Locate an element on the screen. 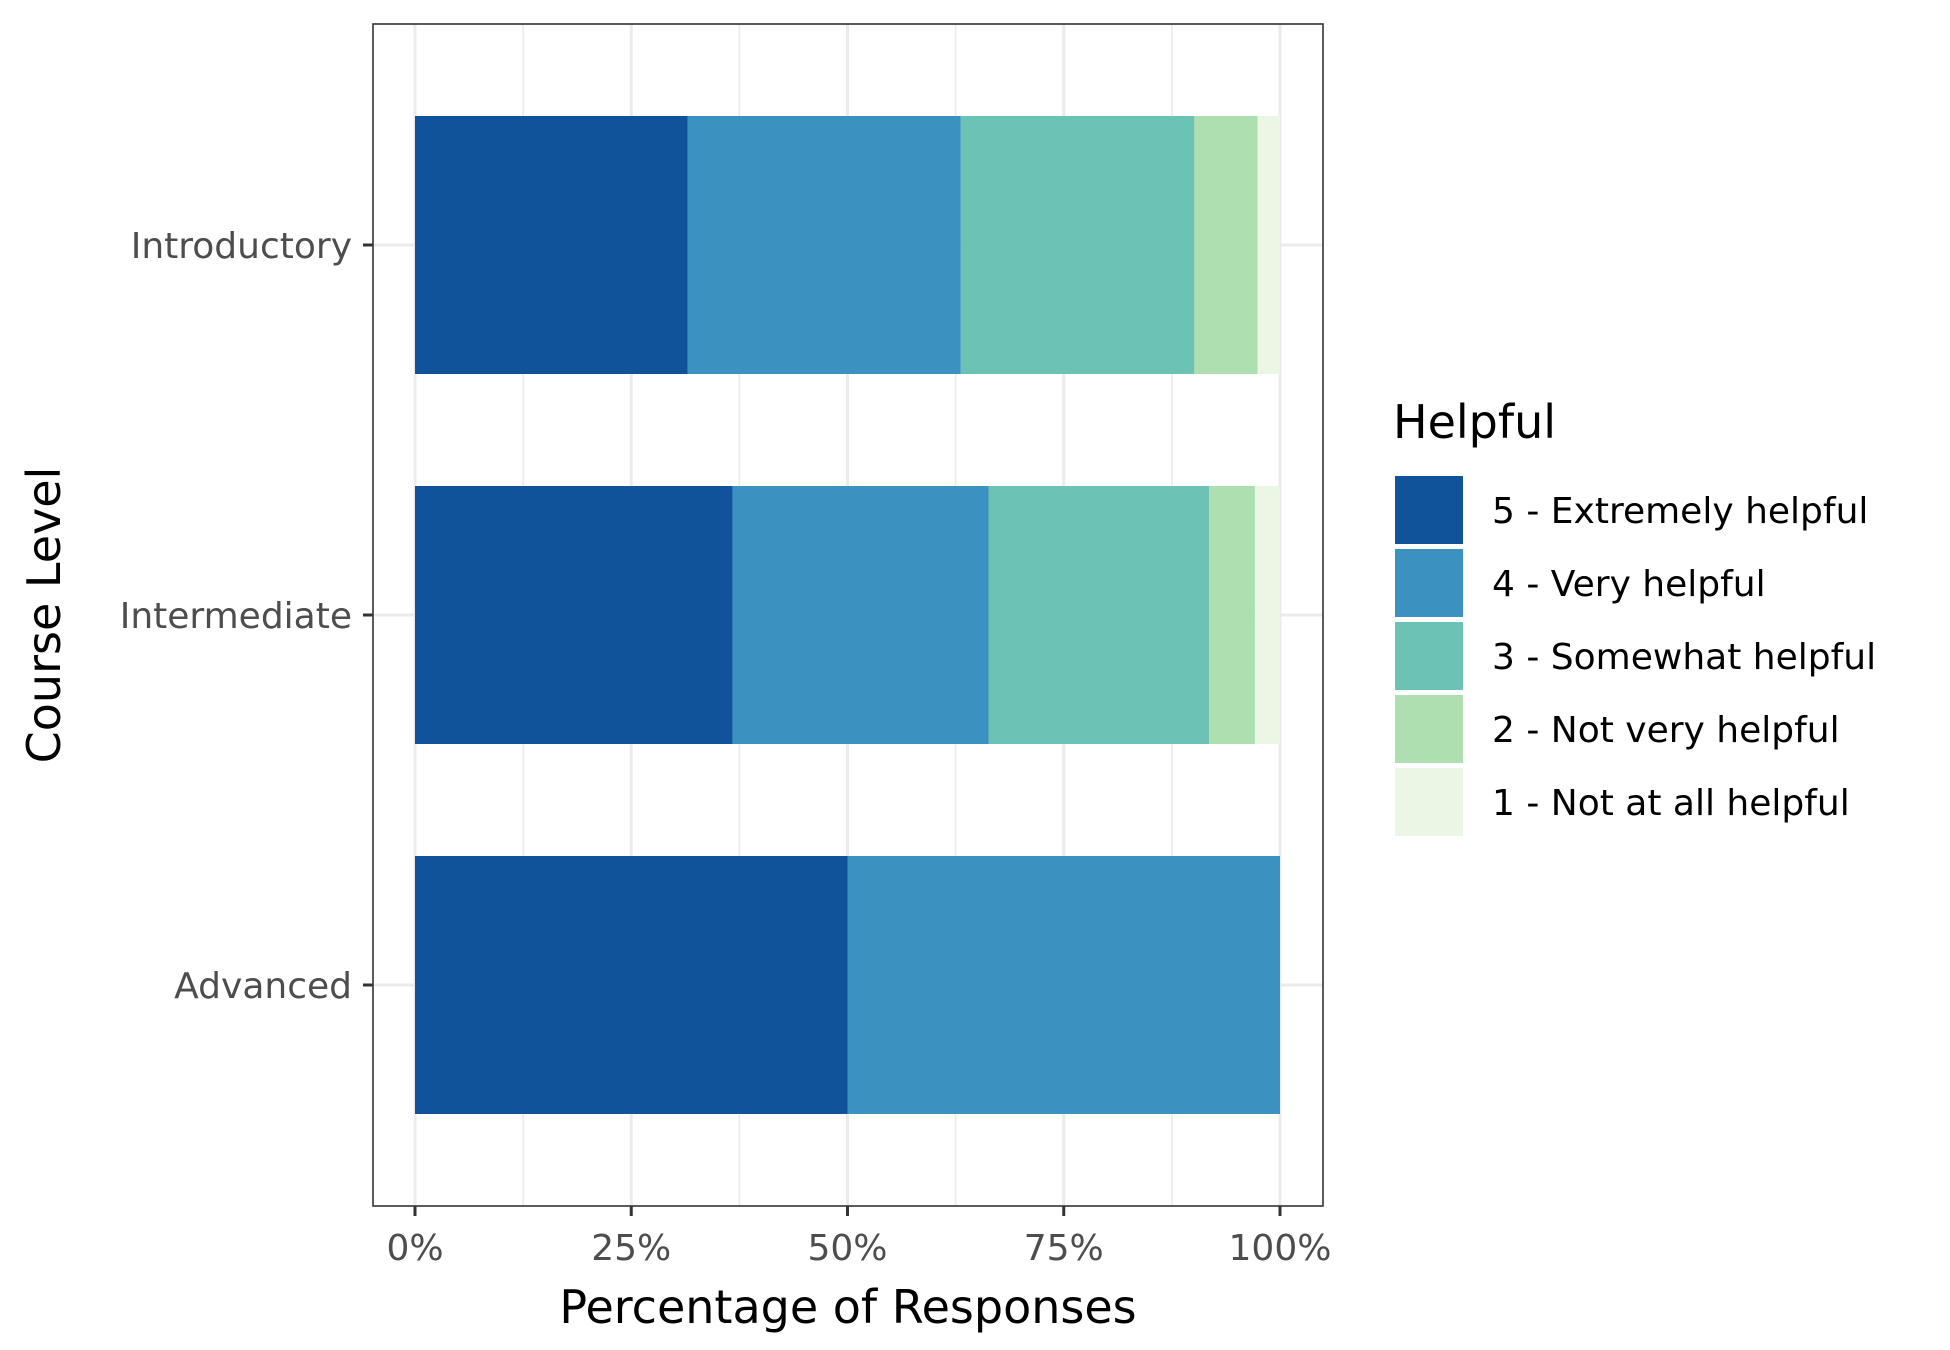 The height and width of the screenshot is (1350, 1950). legend-title: Helpful is located at coordinates (1474, 422).